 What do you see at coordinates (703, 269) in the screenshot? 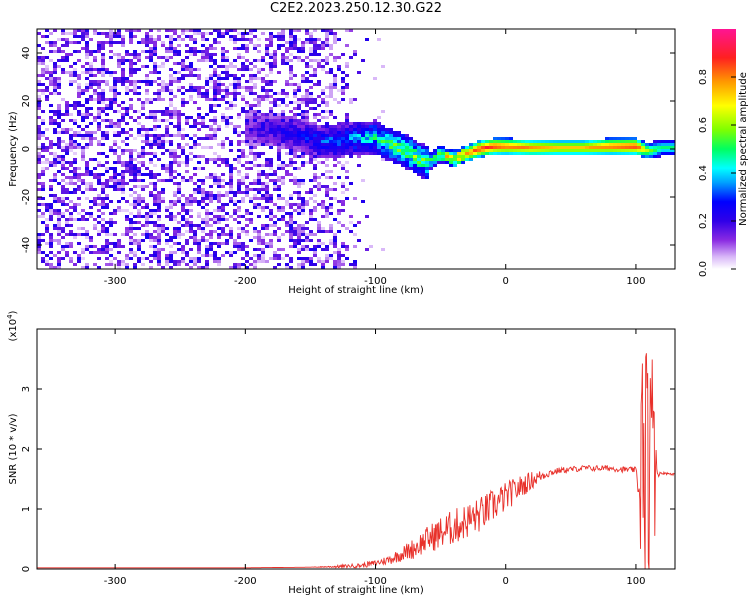
I see `colorbar-tick-label: 0.0` at bounding box center [703, 269].